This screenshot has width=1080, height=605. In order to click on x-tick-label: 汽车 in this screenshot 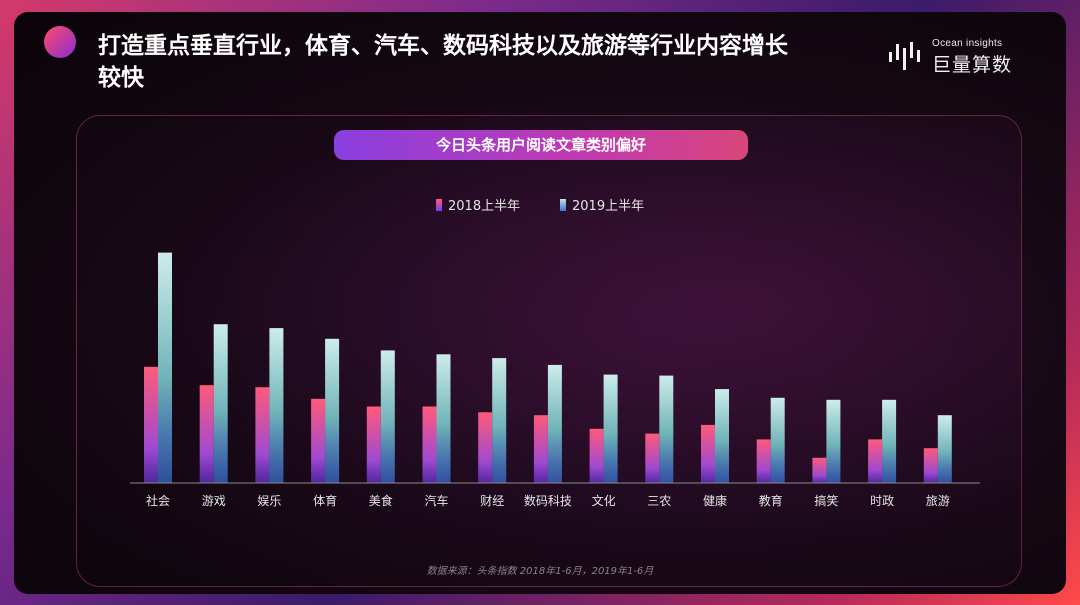, I will do `click(436, 500)`.